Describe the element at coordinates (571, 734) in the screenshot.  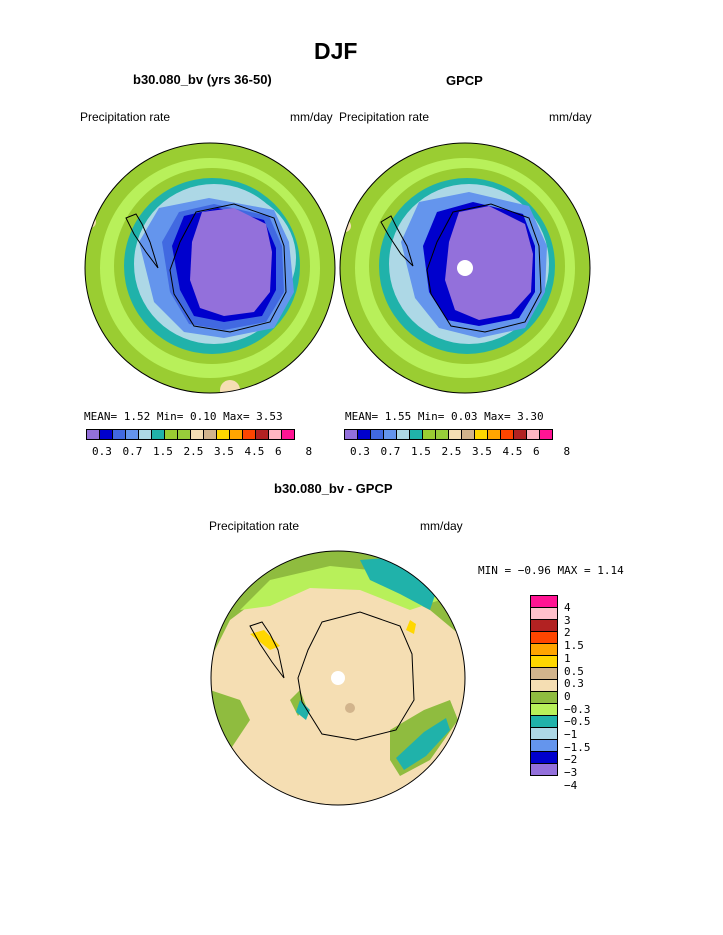
I see `colorbar-tick-label: −1` at that location.